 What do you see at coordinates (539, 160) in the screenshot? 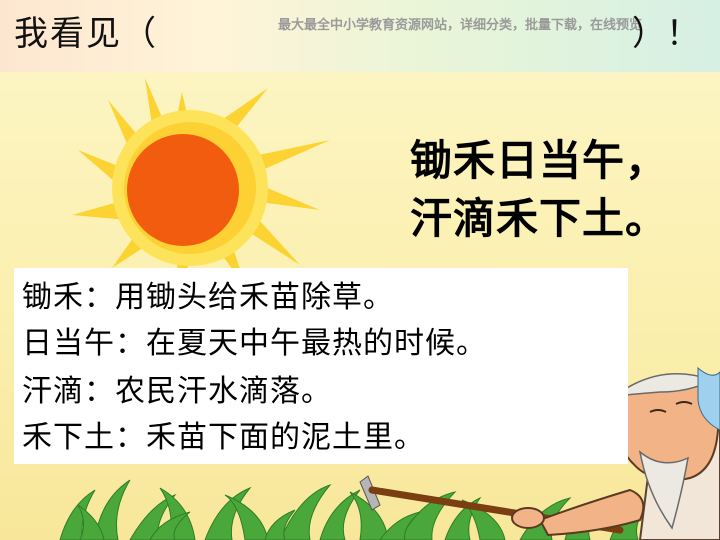
I see `poem-line-1: 锄禾日当午，` at bounding box center [539, 160].